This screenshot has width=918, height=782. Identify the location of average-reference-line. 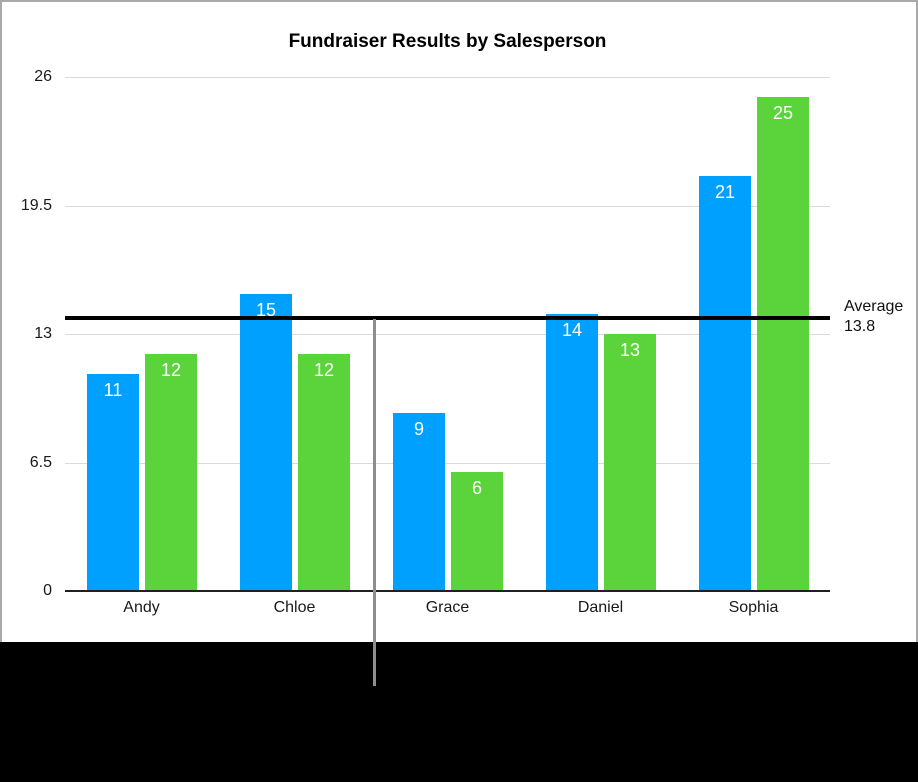
(447, 318).